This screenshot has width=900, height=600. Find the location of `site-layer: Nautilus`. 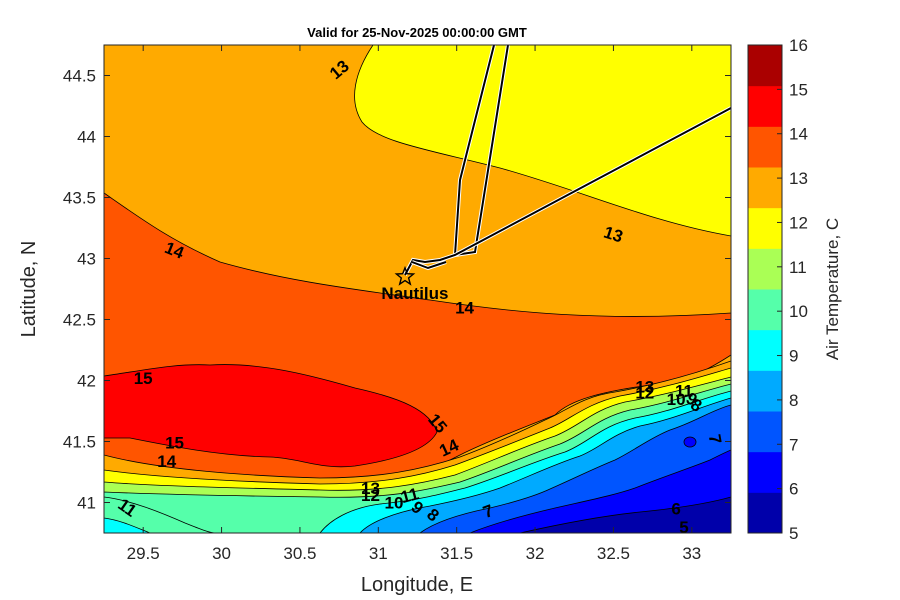

site-layer: Nautilus is located at coordinates (414, 284).